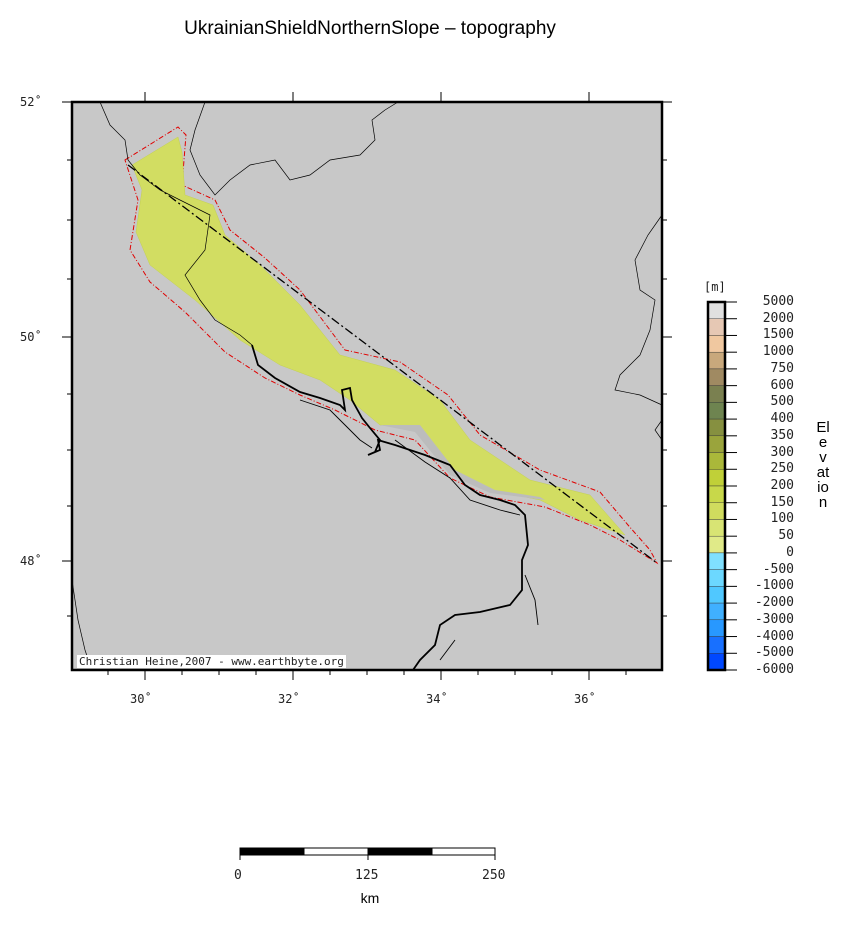  What do you see at coordinates (823, 465) in the screenshot?
I see `colorbar-label: Elevation` at bounding box center [823, 465].